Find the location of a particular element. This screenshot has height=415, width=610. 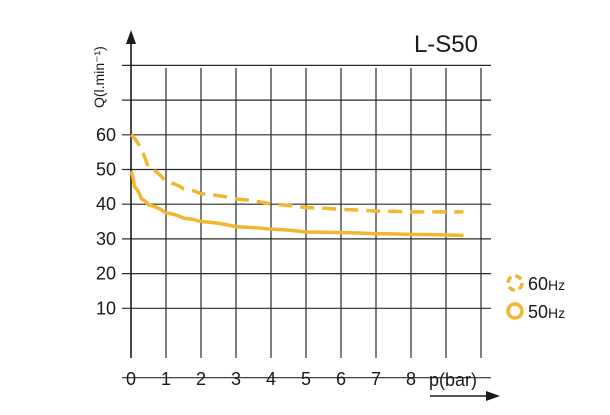

y-tick-labels: 10 20 30 40 50 60 is located at coordinates (106, 221).